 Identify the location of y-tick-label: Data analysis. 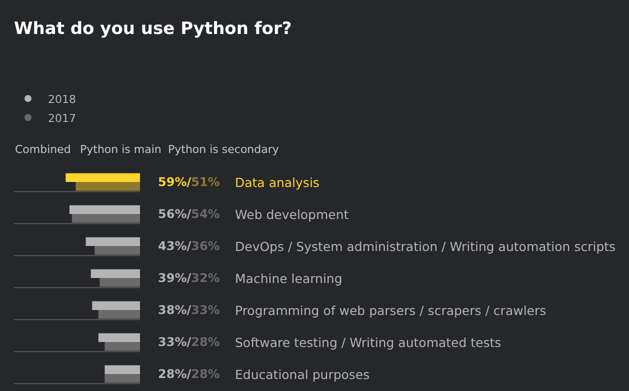
(277, 182).